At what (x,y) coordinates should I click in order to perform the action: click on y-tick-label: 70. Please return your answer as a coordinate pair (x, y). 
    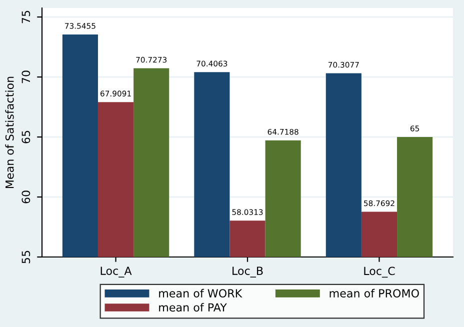
    Looking at the image, I should click on (26, 77).